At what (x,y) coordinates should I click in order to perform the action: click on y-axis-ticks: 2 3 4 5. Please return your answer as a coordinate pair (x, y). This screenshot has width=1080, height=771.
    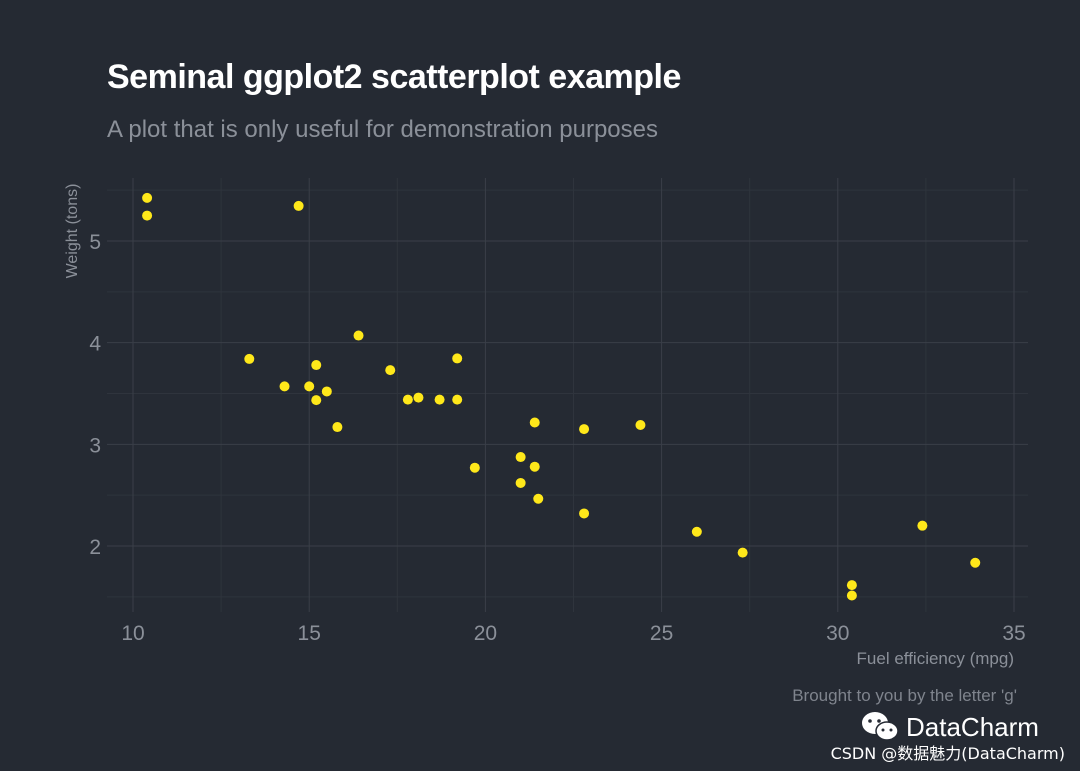
    Looking at the image, I should click on (95, 395).